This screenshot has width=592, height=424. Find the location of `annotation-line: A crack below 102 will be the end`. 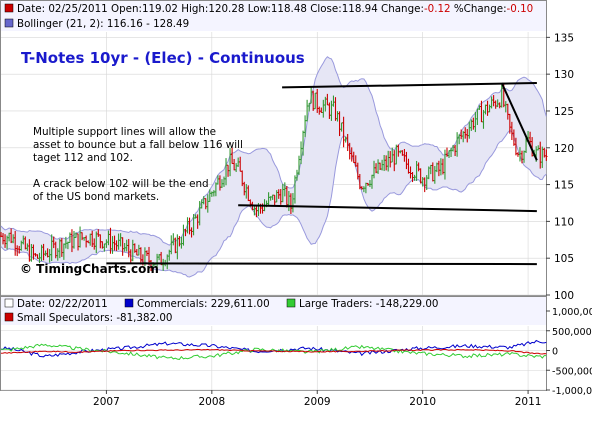

annotation-line: A crack below 102 will be the end is located at coordinates (121, 184).